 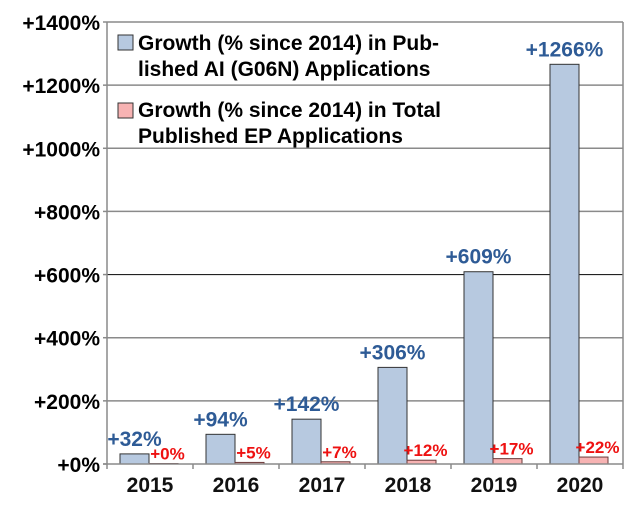 What do you see at coordinates (61, 149) in the screenshot?
I see `y-tick-label: +1000%` at bounding box center [61, 149].